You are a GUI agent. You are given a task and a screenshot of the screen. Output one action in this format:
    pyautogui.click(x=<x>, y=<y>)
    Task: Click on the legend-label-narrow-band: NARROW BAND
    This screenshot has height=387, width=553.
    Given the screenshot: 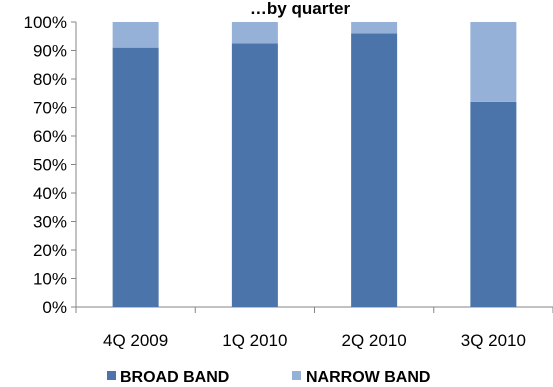 What is the action you would take?
    pyautogui.click(x=368, y=377)
    